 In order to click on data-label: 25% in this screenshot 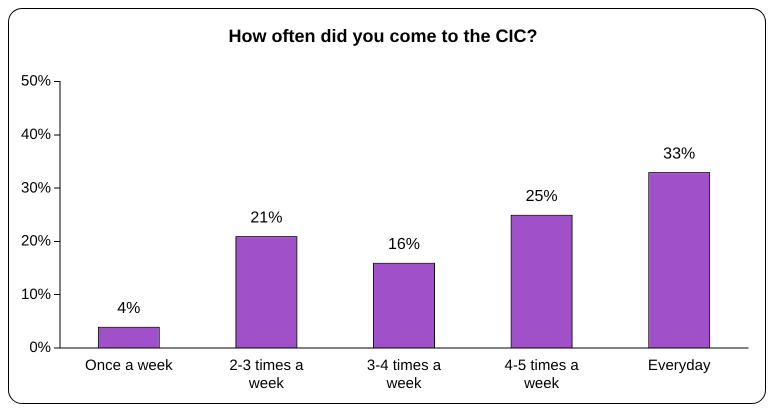, I will do `click(542, 197)`.